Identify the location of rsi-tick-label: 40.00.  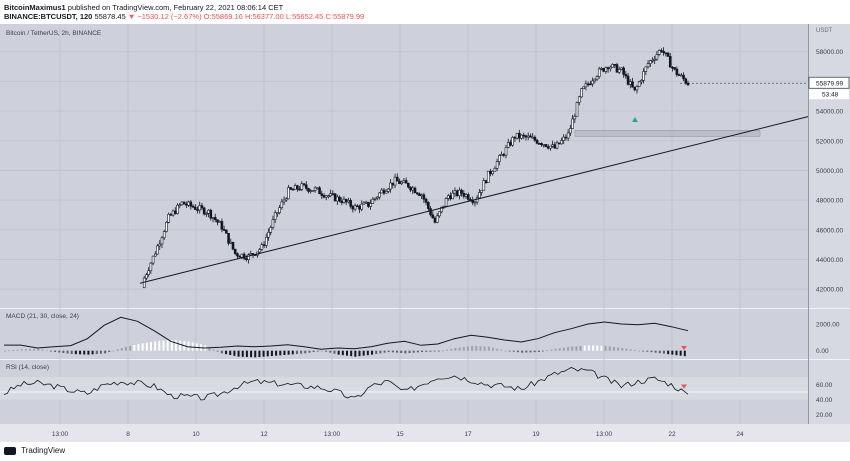
(824, 400).